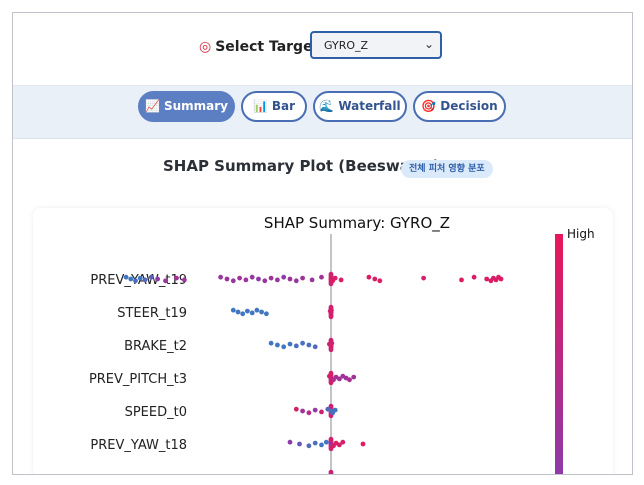  I want to click on target-icon: ◎, so click(205, 47).